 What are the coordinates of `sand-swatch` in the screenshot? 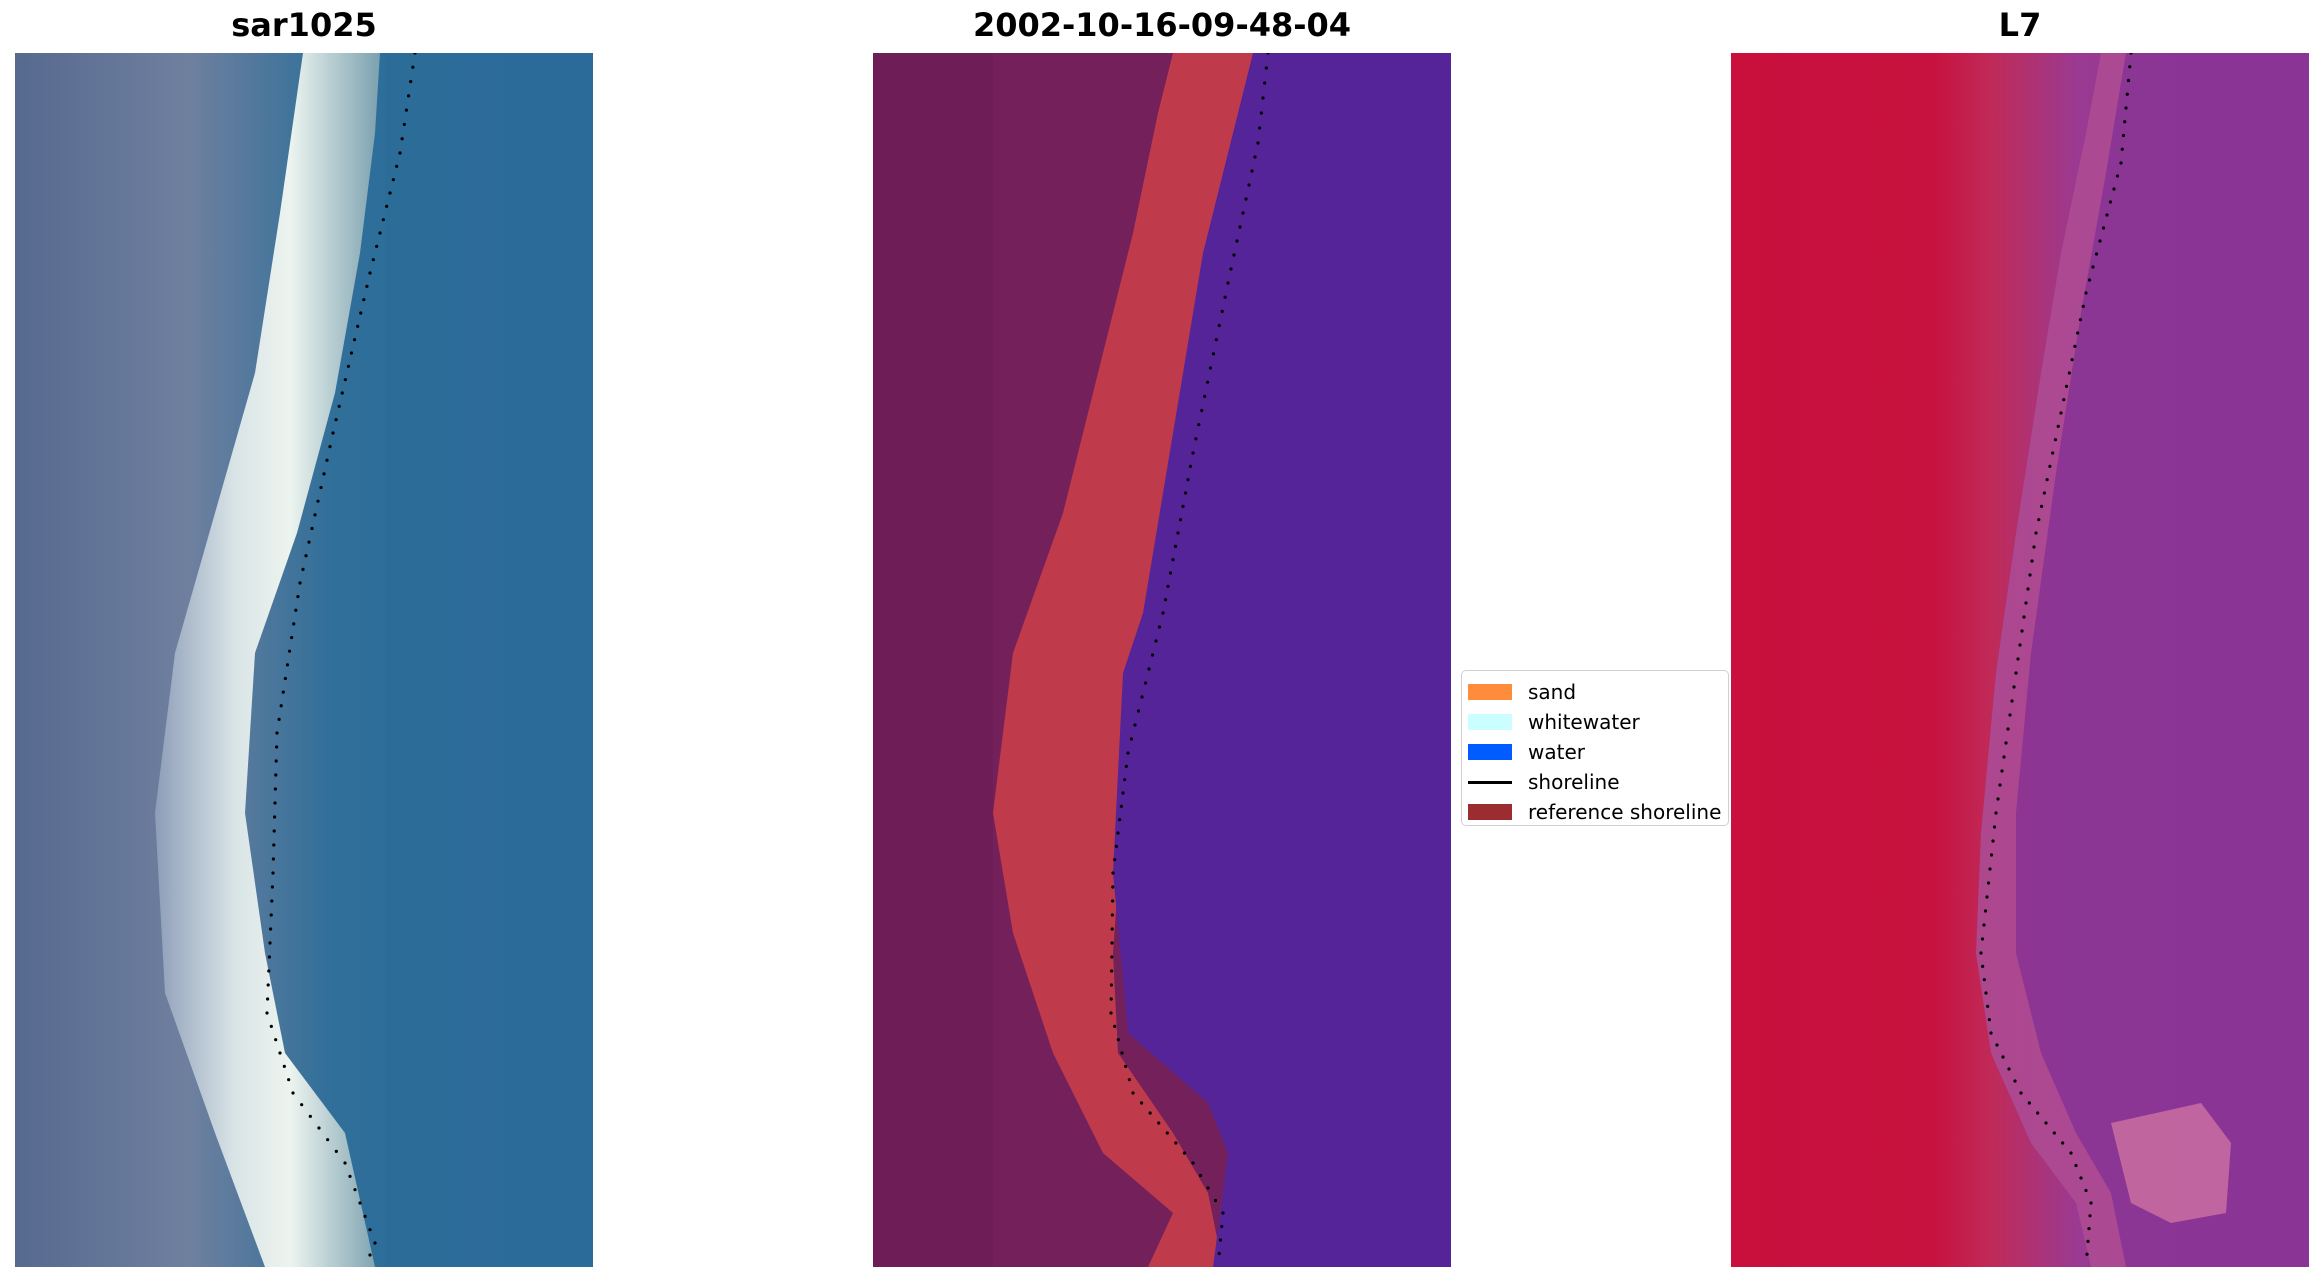 It's located at (1490, 692).